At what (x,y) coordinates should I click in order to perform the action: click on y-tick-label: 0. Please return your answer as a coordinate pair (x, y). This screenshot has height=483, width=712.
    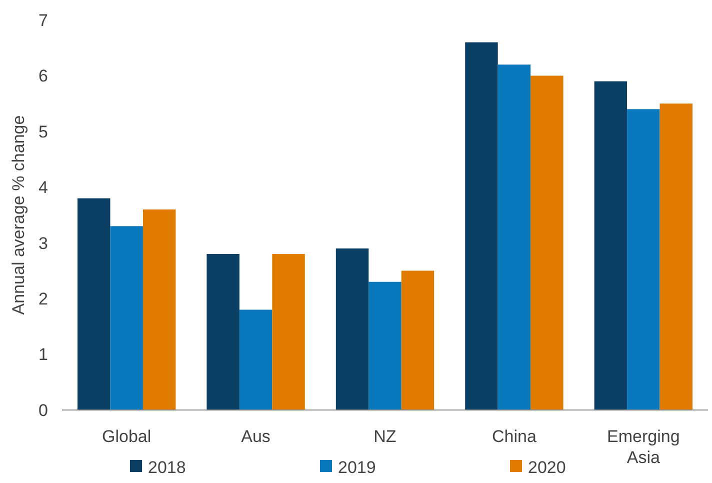
    Looking at the image, I should click on (43, 410).